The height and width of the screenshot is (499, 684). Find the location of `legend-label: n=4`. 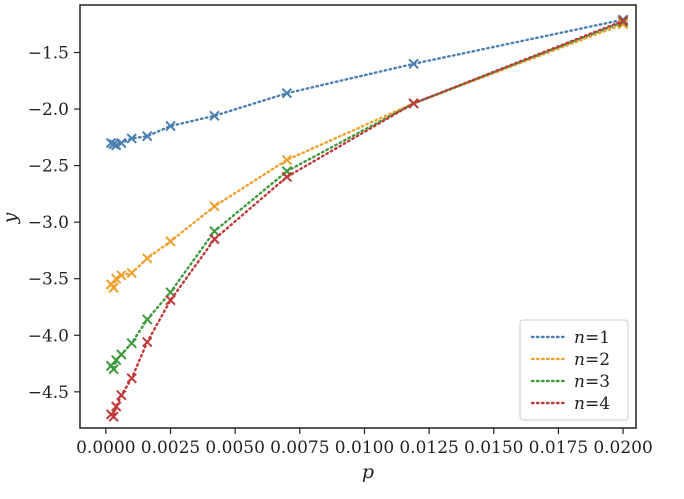

legend-label: n=4 is located at coordinates (592, 404).